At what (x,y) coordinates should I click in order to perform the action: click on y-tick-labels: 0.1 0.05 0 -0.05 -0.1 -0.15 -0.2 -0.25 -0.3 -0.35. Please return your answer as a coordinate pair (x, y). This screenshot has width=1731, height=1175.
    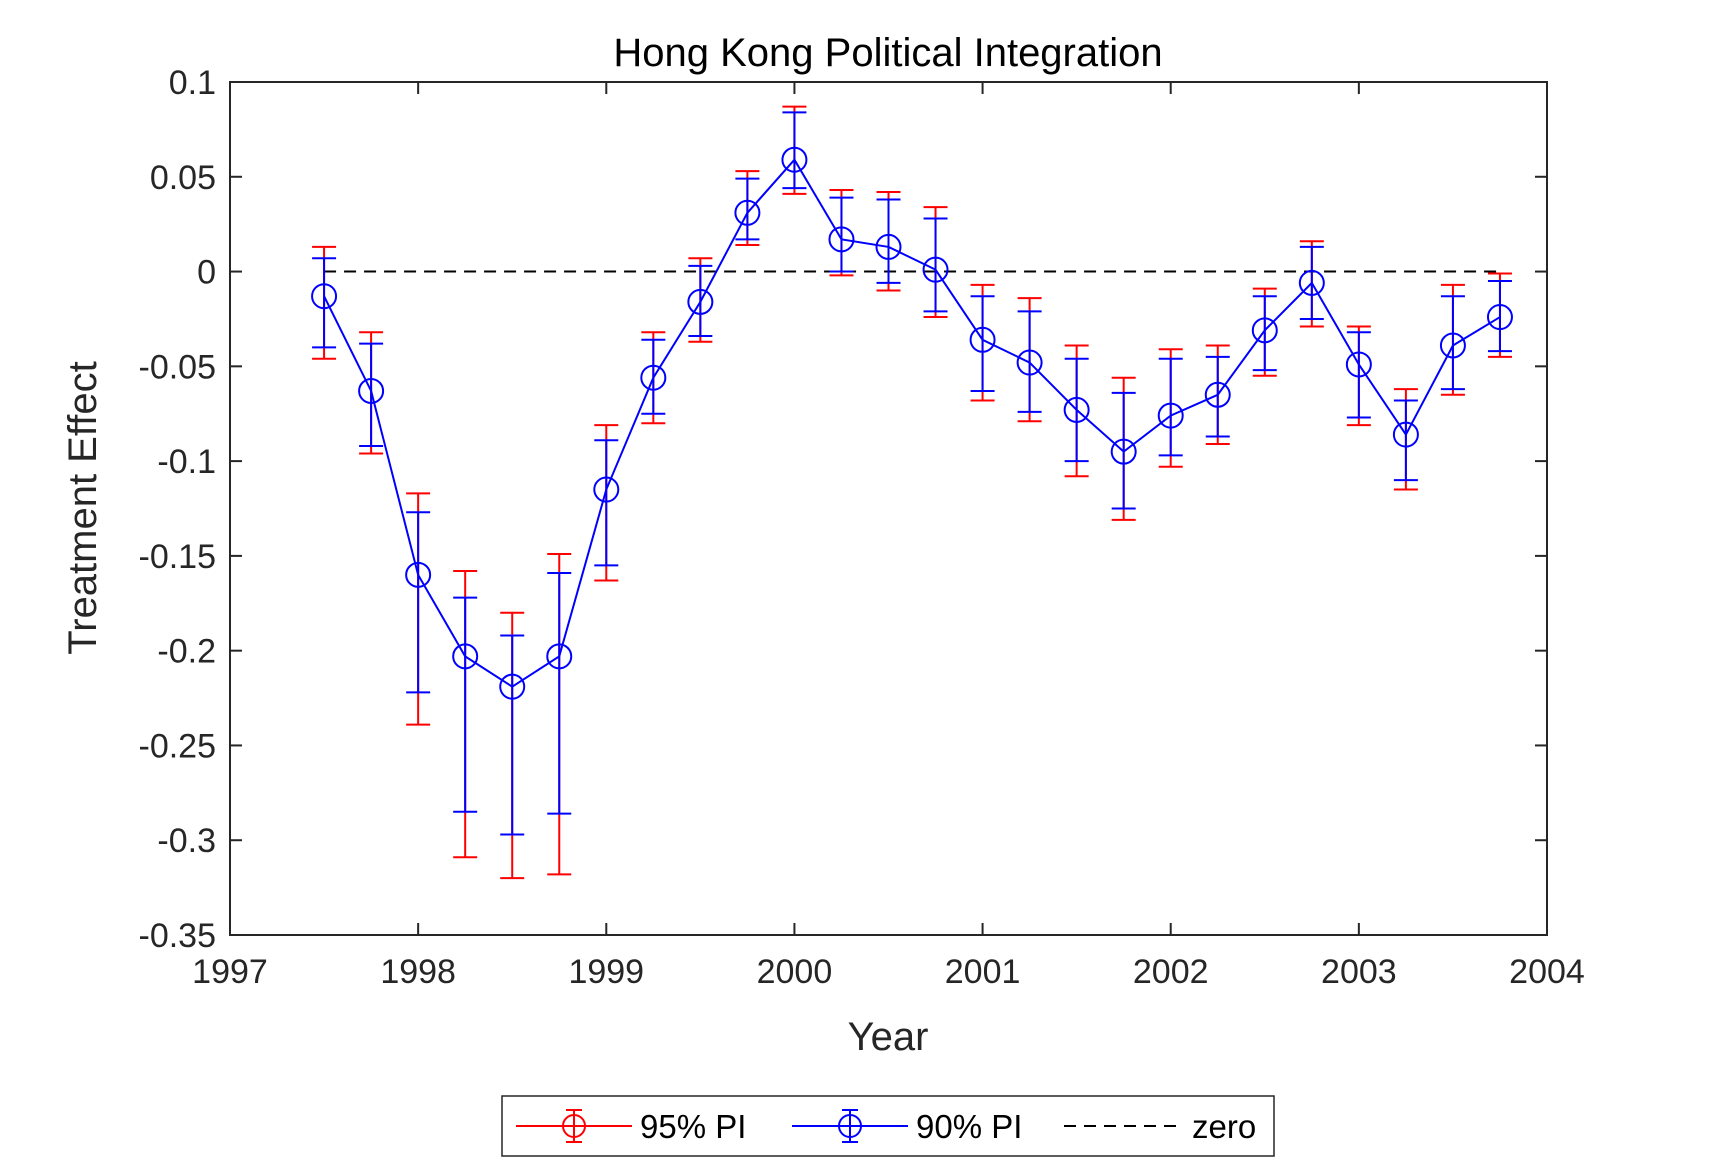
    Looking at the image, I should click on (178, 509).